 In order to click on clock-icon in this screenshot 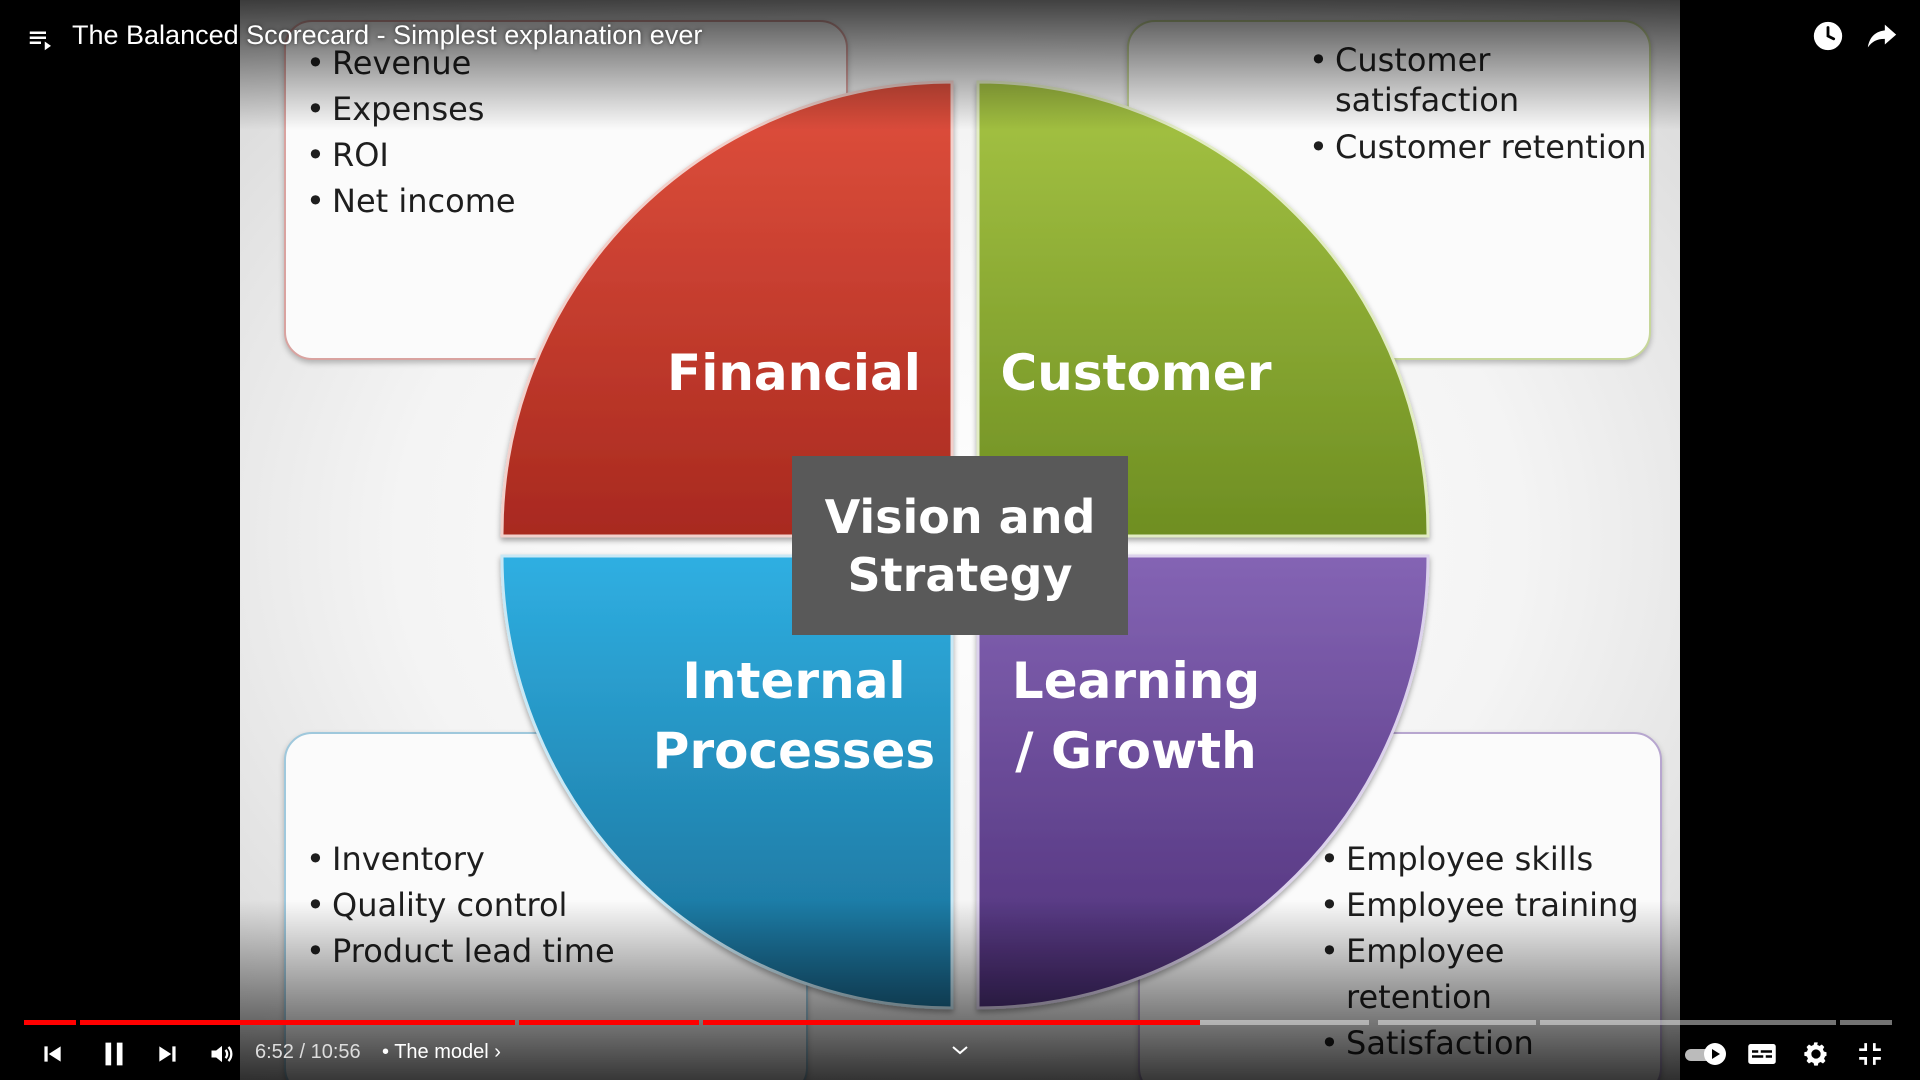, I will do `click(1828, 36)`.